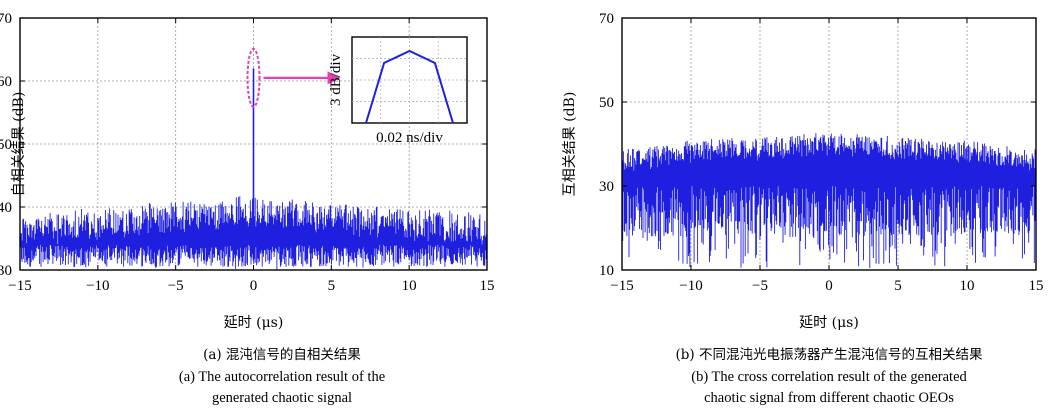 This screenshot has width=1052, height=414. I want to click on caption-a-en-line2: generated chaotic signal, so click(282, 398).